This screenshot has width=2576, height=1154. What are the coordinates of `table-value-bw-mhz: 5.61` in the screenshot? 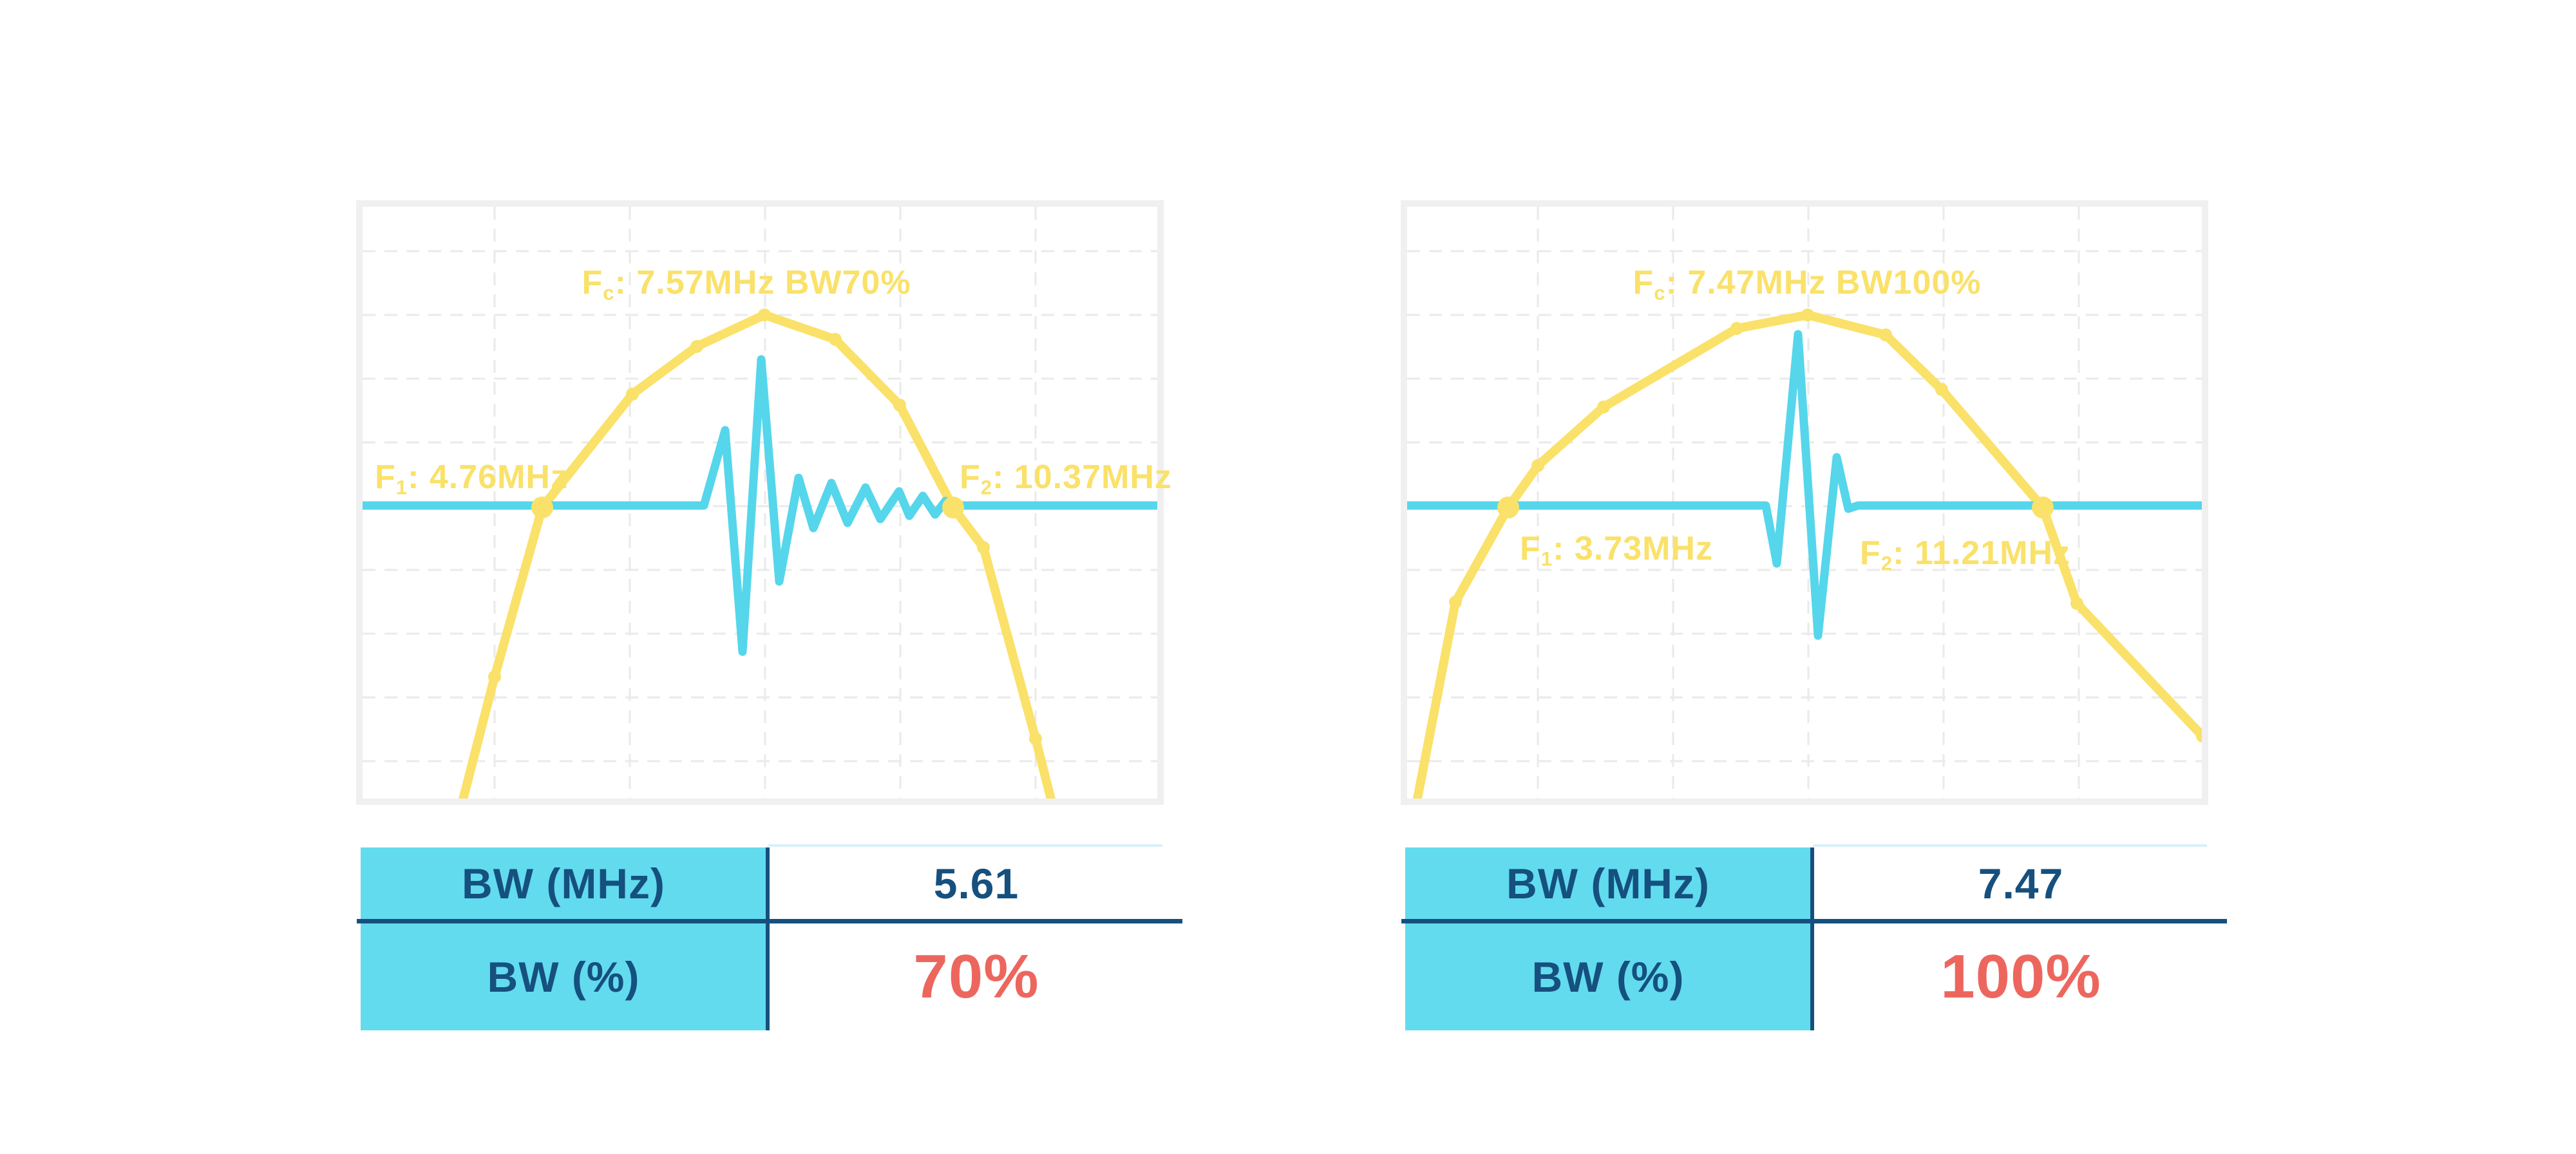 It's located at (976, 884).